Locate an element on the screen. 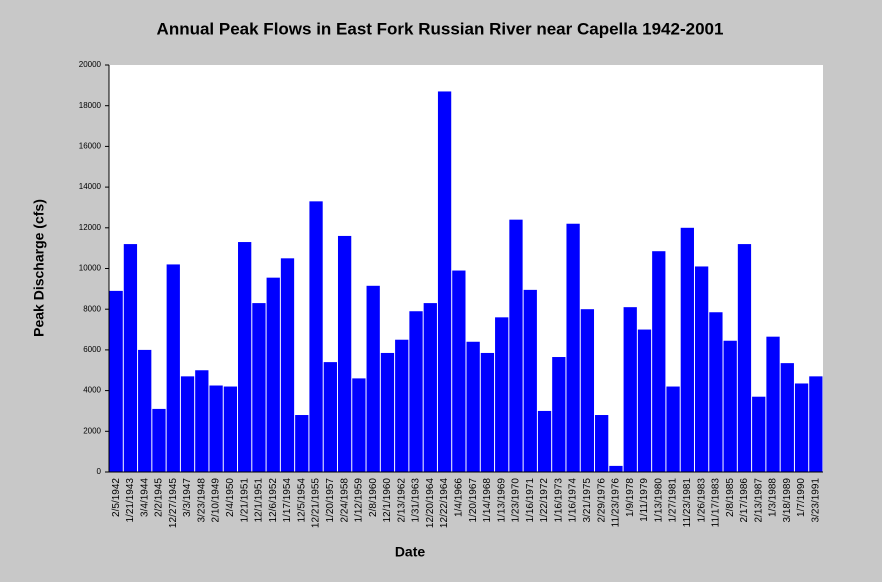 This screenshot has width=882, height=582. x-tick-label: 12/20/1964 is located at coordinates (430, 503).